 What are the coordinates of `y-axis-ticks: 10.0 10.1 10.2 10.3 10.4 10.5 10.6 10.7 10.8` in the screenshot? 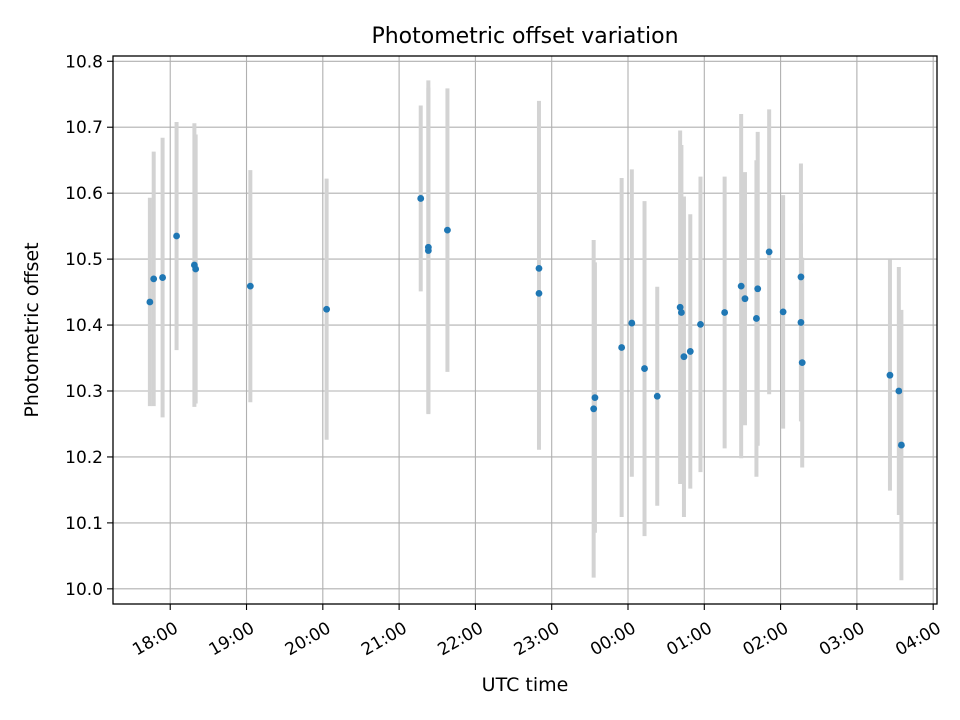 It's located at (89, 326).